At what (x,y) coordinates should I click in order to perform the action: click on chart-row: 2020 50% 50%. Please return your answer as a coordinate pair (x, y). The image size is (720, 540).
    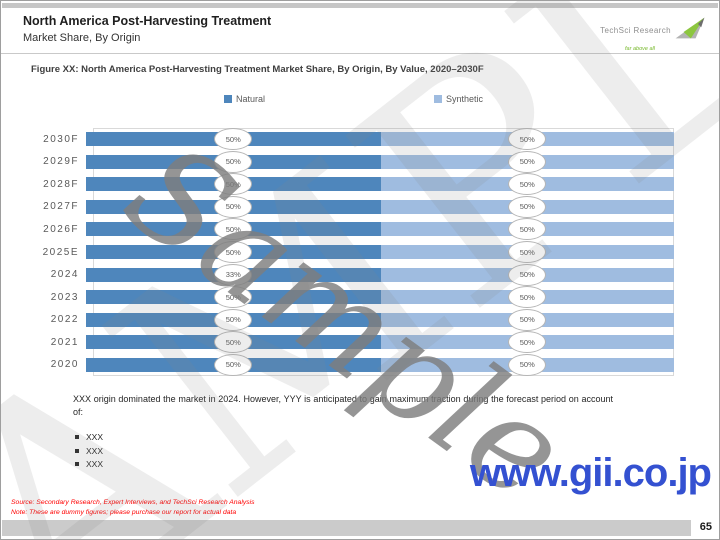
    Looking at the image, I should click on (337, 364).